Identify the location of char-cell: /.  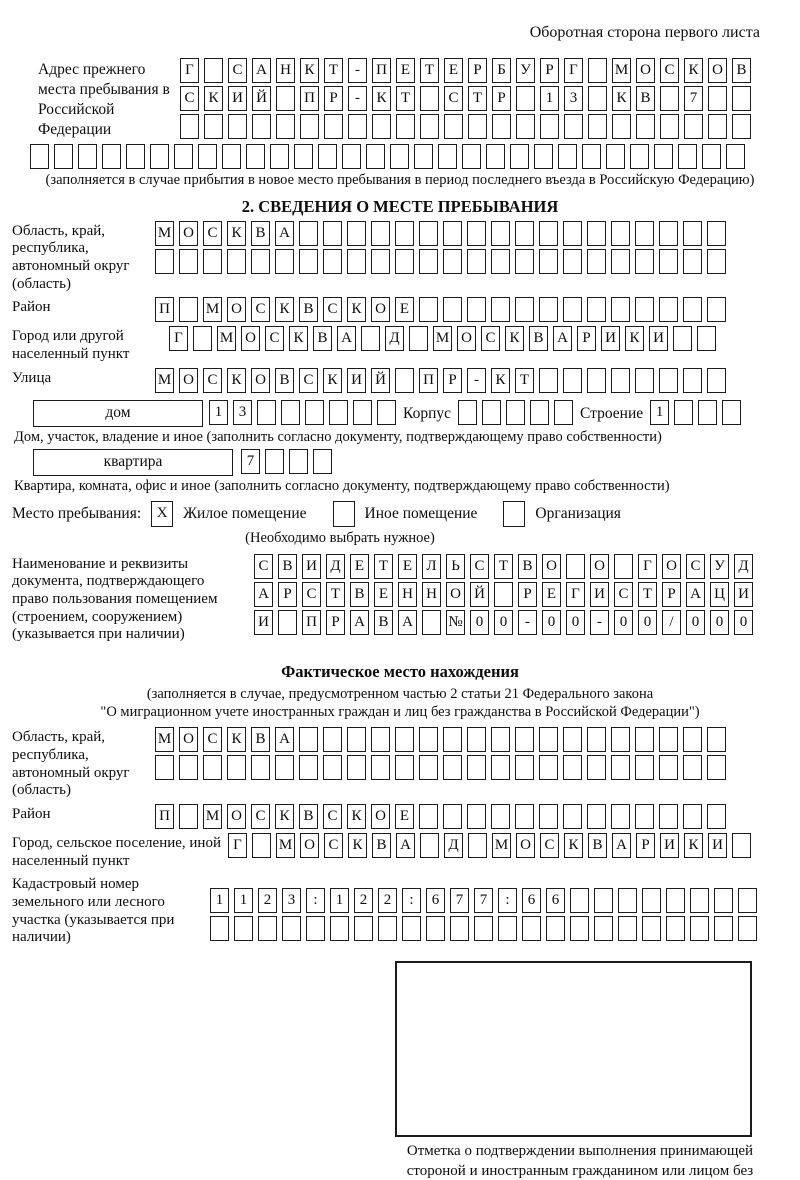
(671, 622).